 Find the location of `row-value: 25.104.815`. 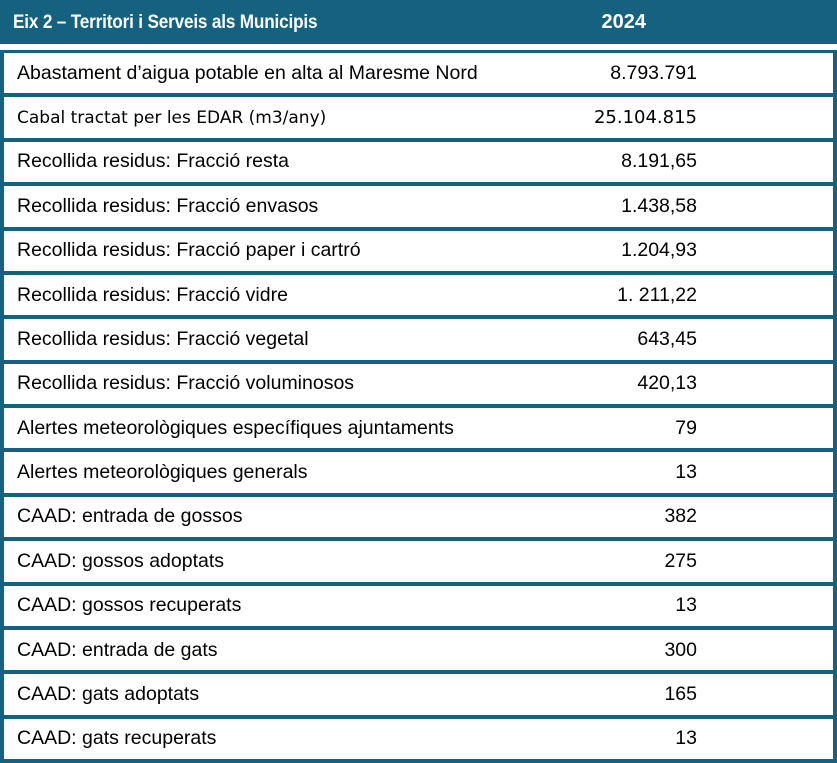

row-value: 25.104.815 is located at coordinates (645, 118).